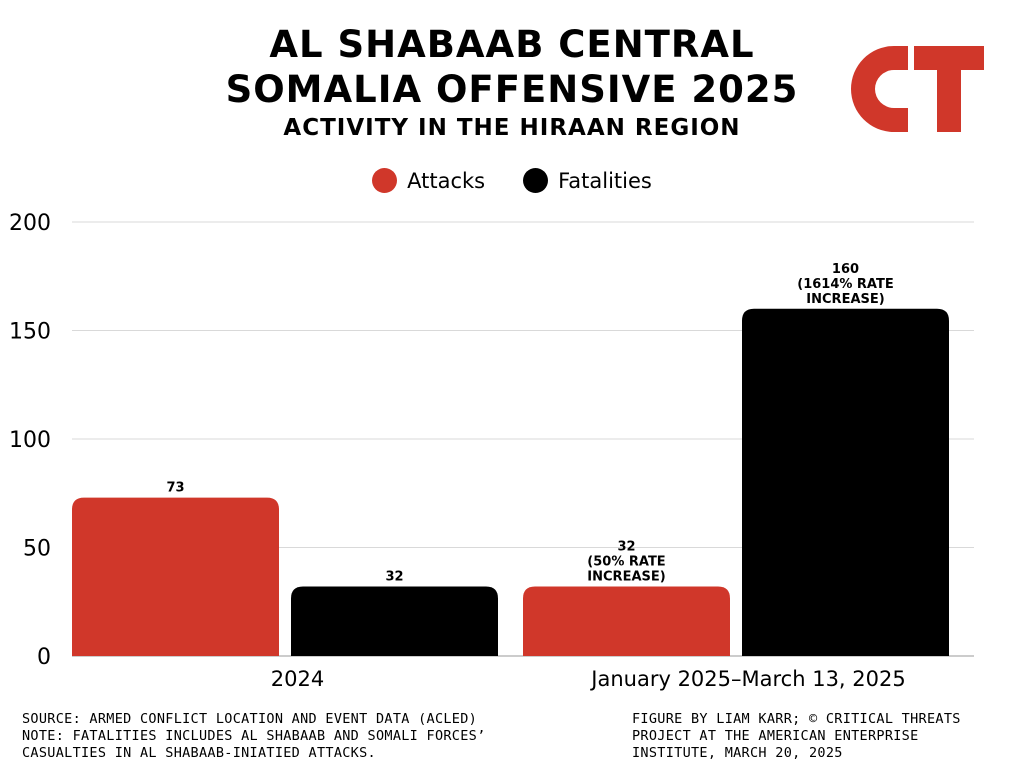 The height and width of the screenshot is (768, 1024). Describe the element at coordinates (37, 549) in the screenshot. I see `y-tick-label: 50` at that location.